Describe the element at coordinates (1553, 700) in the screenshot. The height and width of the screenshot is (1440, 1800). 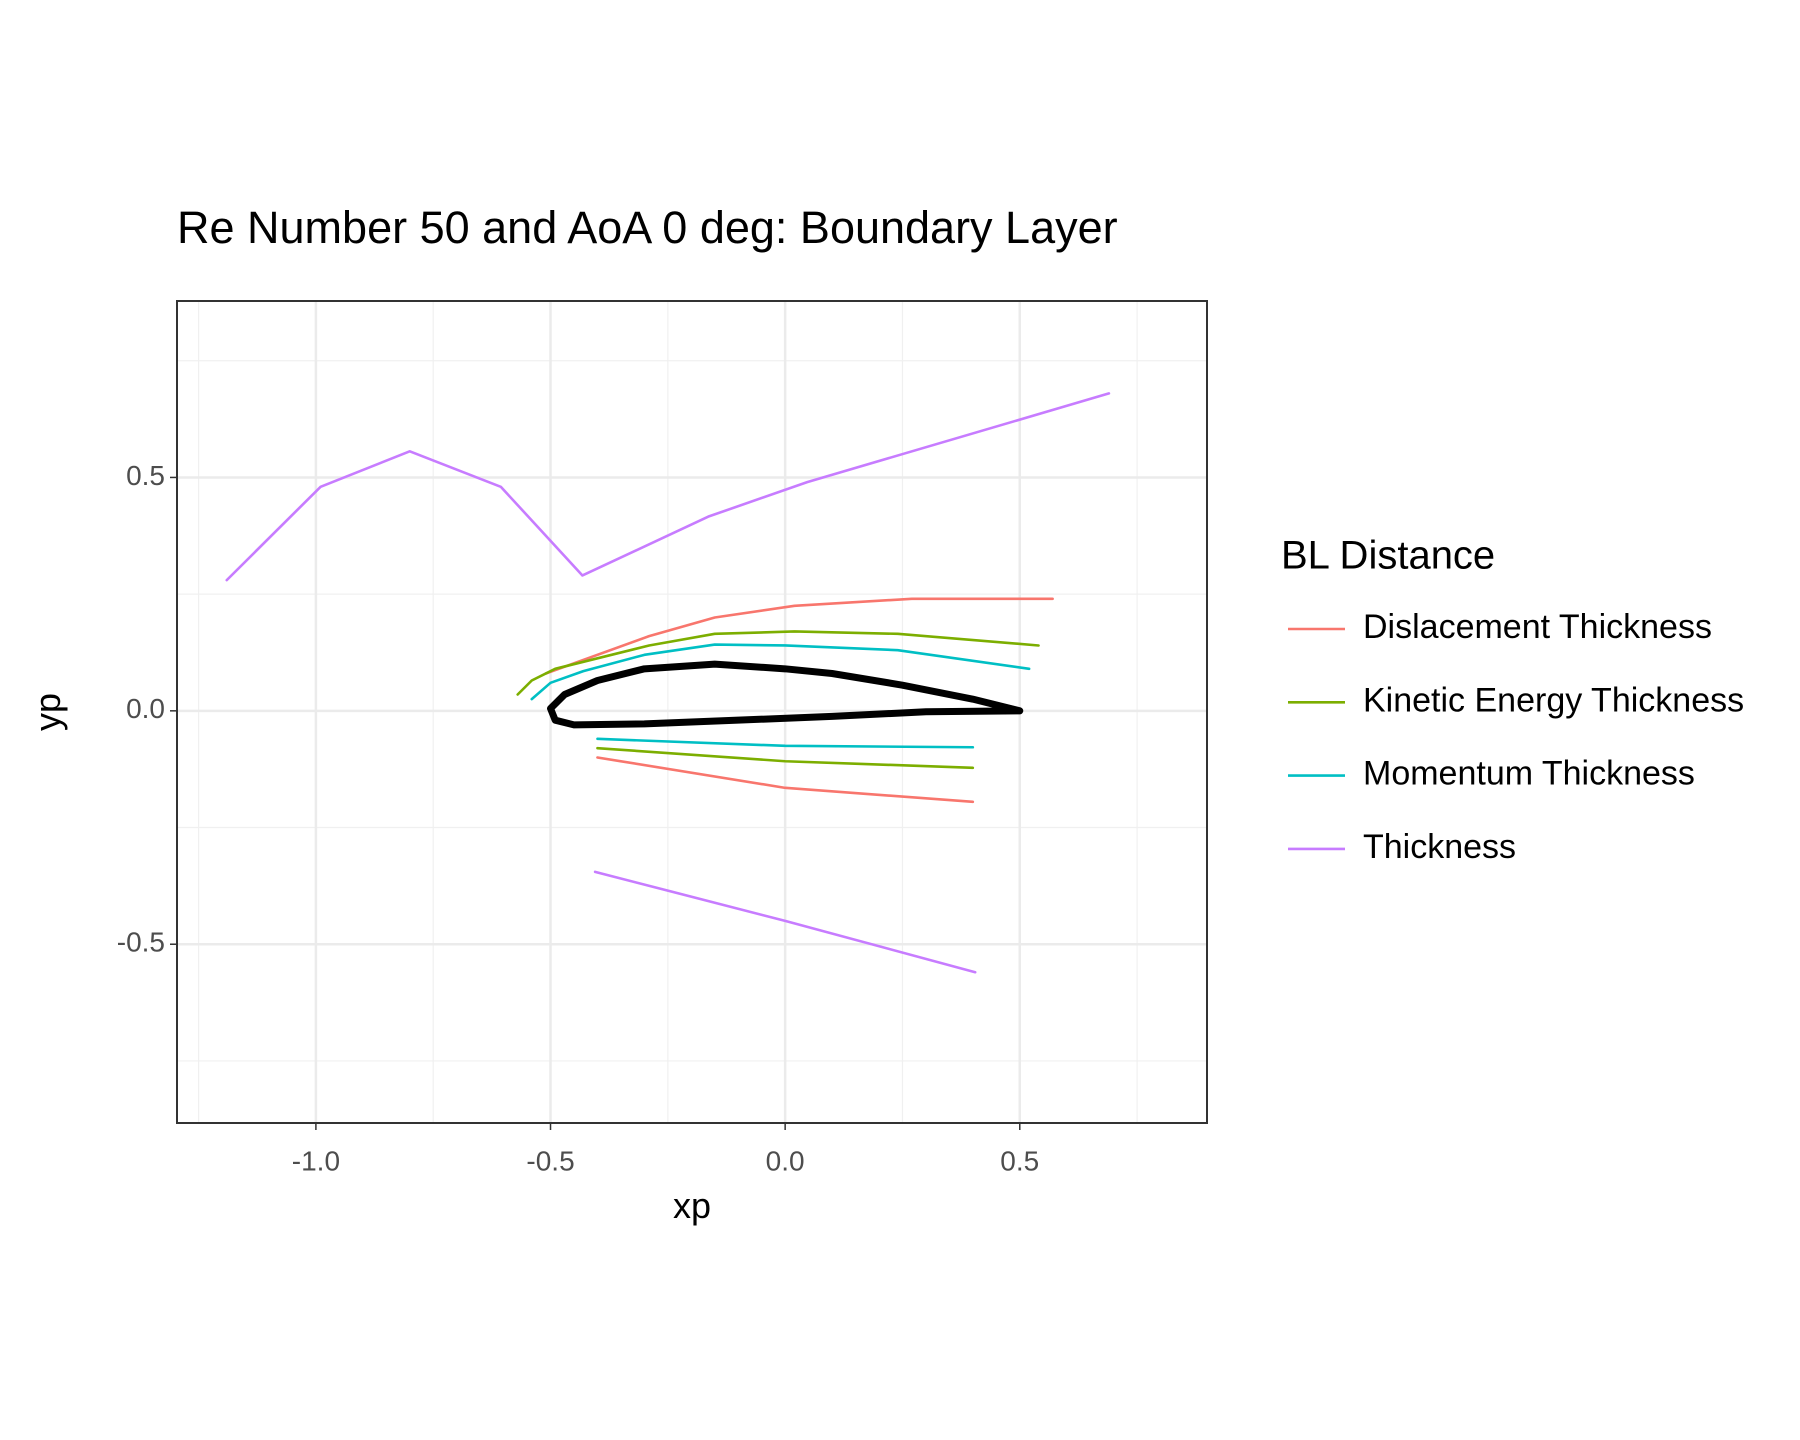
I see `legend-label: Kinetic Energy Thickness` at that location.